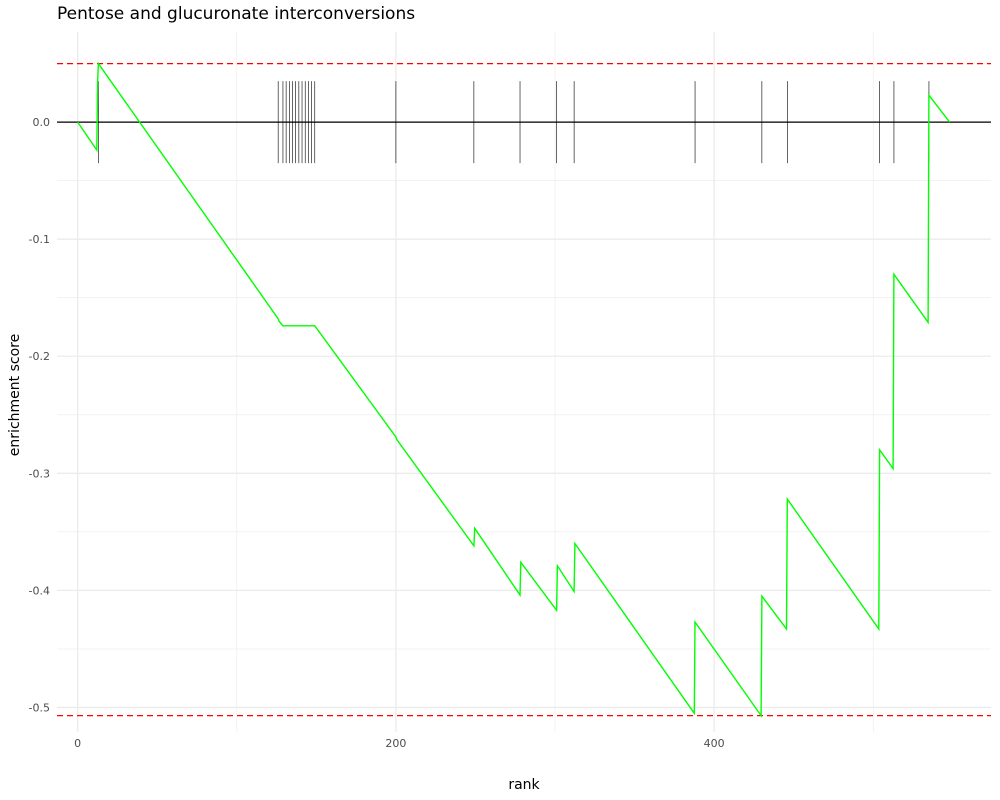 Image resolution: width=1000 pixels, height=800 pixels. What do you see at coordinates (39, 239) in the screenshot?
I see `y-tick-label: -0.1` at bounding box center [39, 239].